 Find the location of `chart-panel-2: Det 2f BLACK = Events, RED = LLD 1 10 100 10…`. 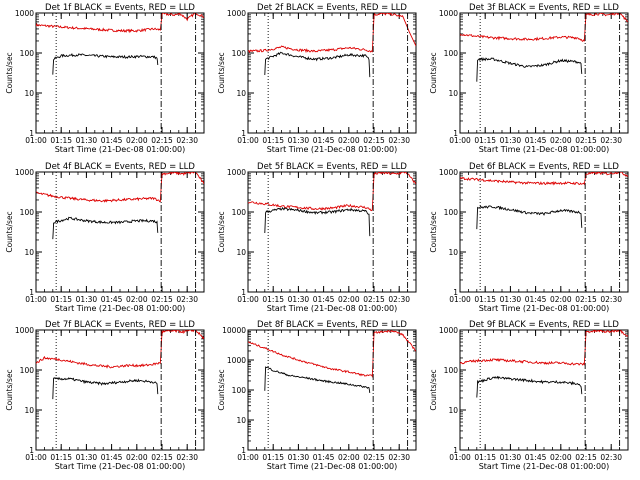

chart-panel-2: Det 2f BLACK = Events, RED = LLD 1 10 100 10… is located at coordinates (317, 78).